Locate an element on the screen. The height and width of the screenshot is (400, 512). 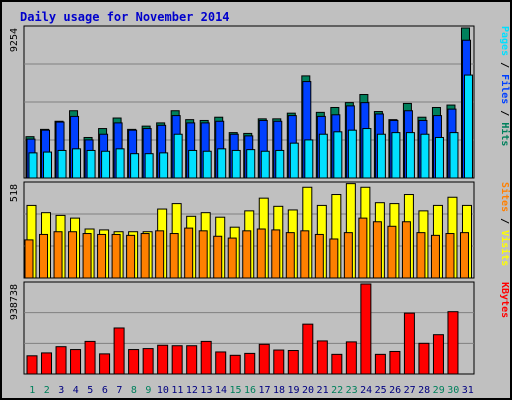
day-tick-label: 19 is located at coordinates (294, 390).